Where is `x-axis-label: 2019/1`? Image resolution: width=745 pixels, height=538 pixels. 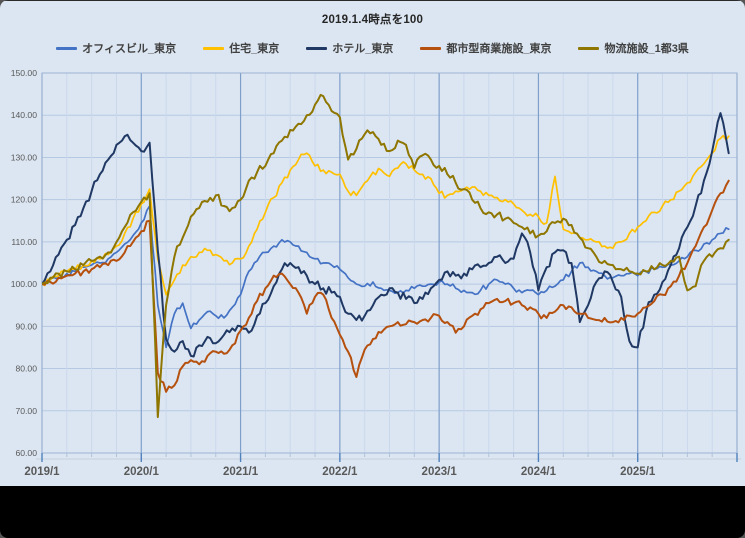
x-axis-label: 2019/1 is located at coordinates (42, 472).